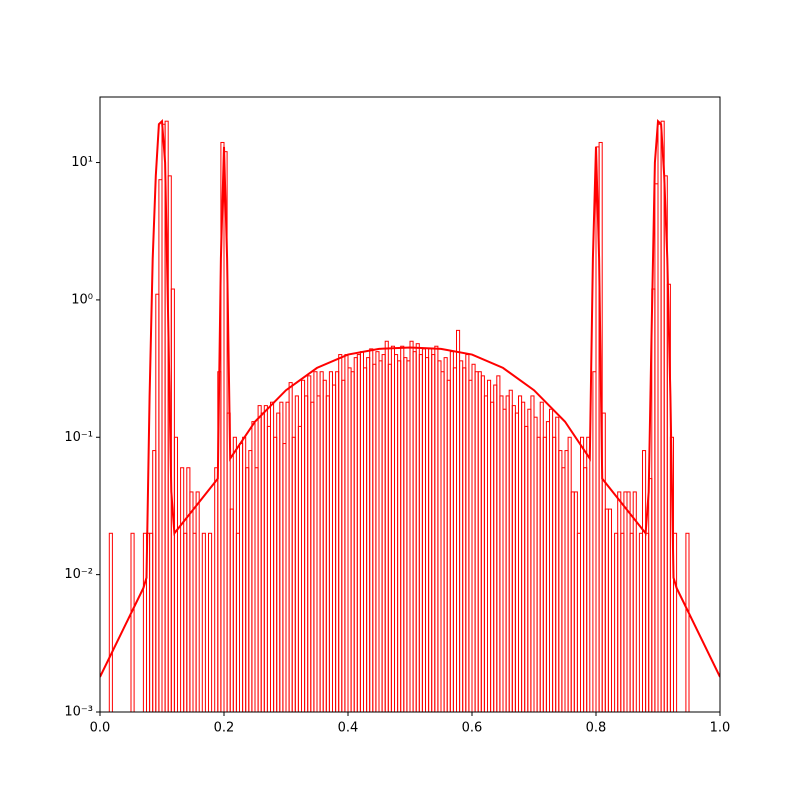  What do you see at coordinates (78, 712) in the screenshot?
I see `y-tick-label: 10⁻³` at bounding box center [78, 712].